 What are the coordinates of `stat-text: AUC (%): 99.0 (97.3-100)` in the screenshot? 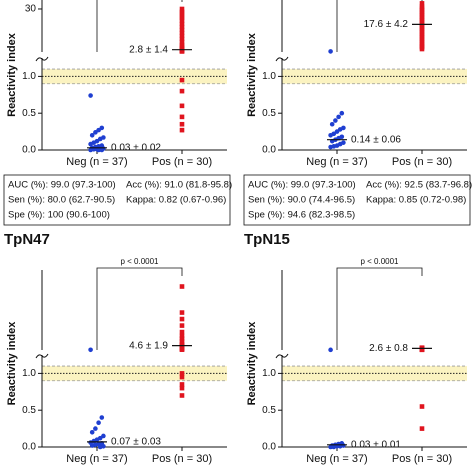 It's located at (302, 185).